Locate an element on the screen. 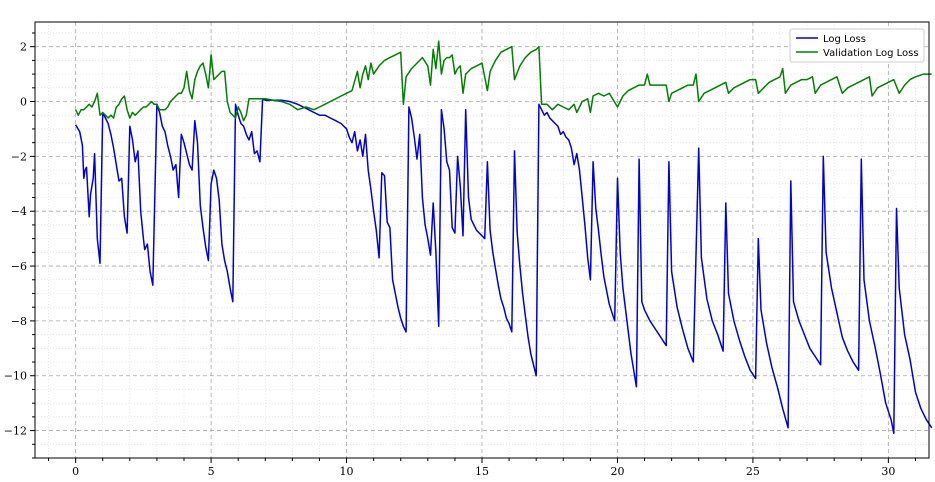  y-tick-label: 0 is located at coordinates (23, 102).